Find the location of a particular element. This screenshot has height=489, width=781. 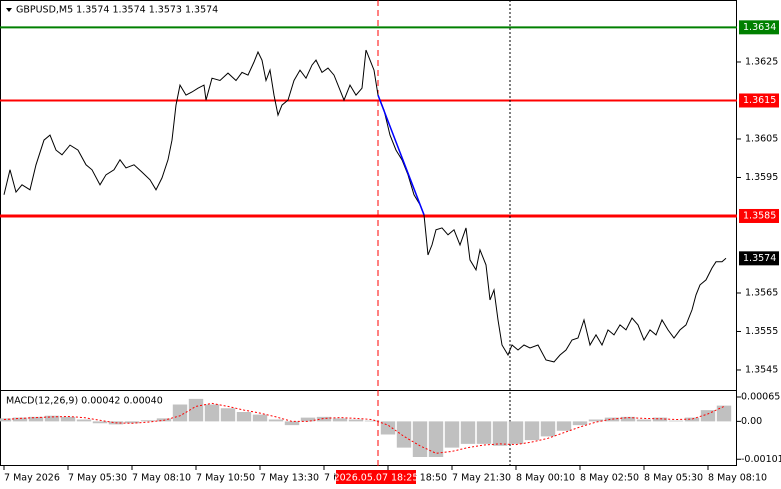

crosshair-time-box is located at coordinates (376, 477).